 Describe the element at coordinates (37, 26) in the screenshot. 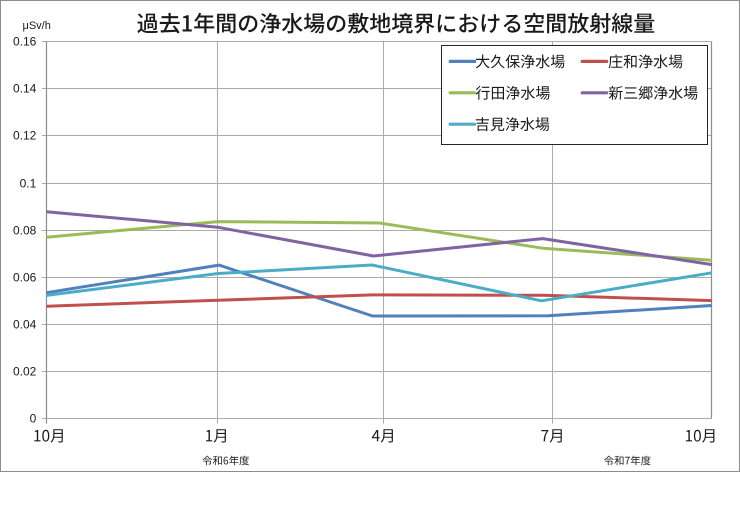

I see `svg-text: μSv/h` at that location.